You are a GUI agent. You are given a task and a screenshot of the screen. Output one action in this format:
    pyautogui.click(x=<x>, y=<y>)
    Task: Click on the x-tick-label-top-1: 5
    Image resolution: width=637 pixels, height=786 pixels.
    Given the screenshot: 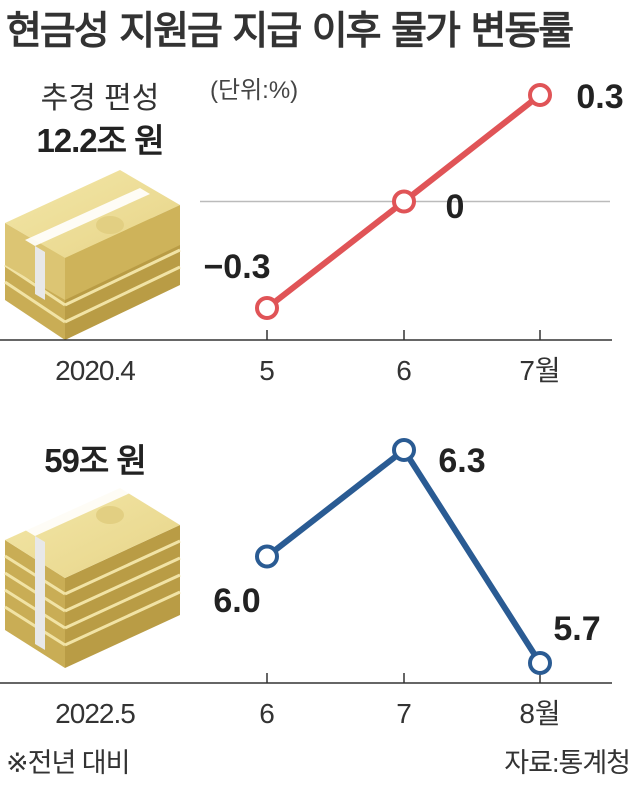 What is the action you would take?
    pyautogui.click(x=267, y=370)
    